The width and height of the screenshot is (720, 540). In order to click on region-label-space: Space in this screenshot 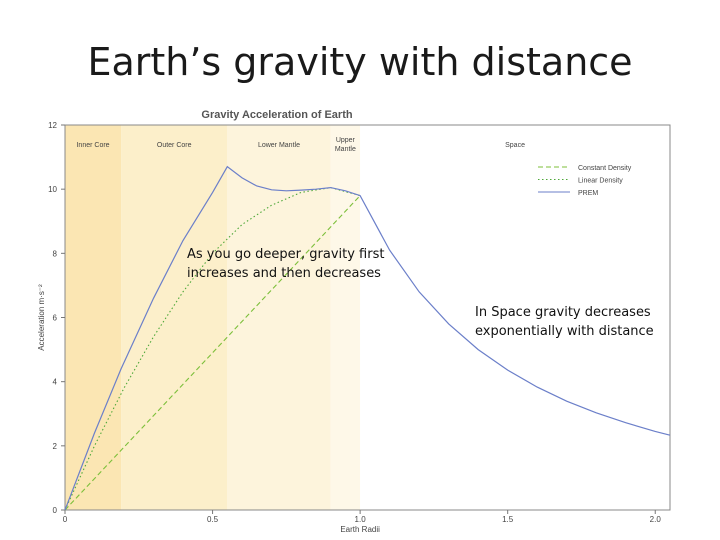, I will do `click(515, 145)`.